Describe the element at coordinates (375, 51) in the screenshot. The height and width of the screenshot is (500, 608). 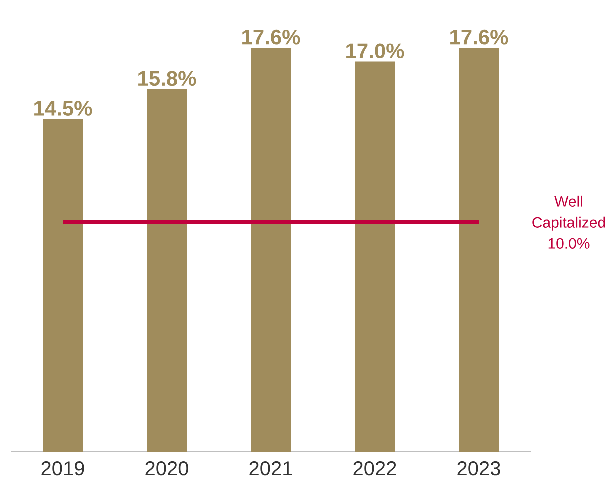
I see `data-label: 17.0%` at that location.